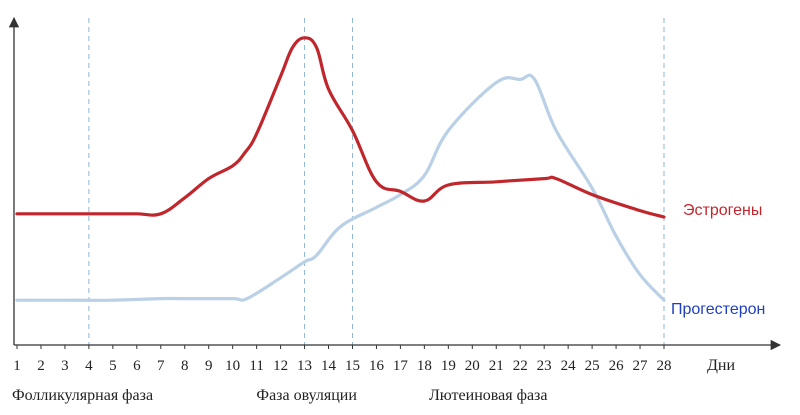  Describe the element at coordinates (232, 366) in the screenshot. I see `x-tick-label: 10` at that location.